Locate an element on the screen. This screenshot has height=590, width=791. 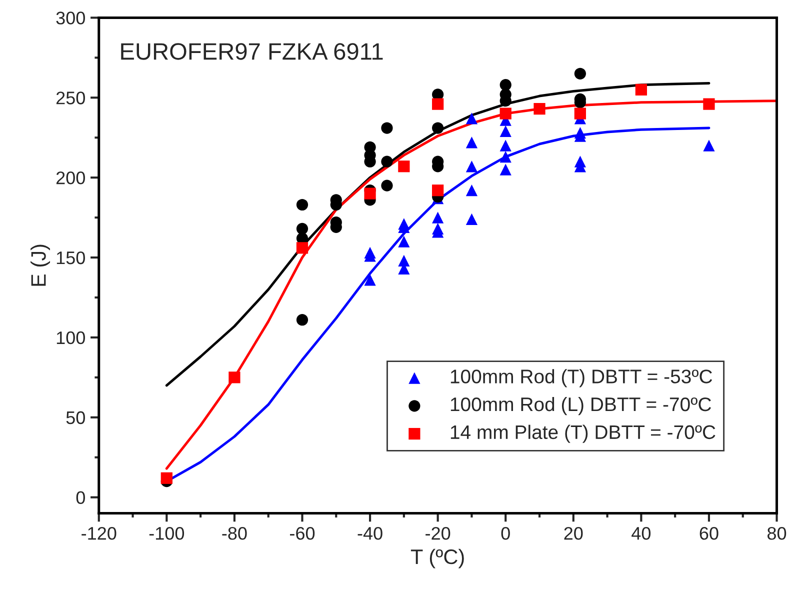
legend-label: 14 mm Plate (T) DBTT = -70ºC is located at coordinates (583, 433).